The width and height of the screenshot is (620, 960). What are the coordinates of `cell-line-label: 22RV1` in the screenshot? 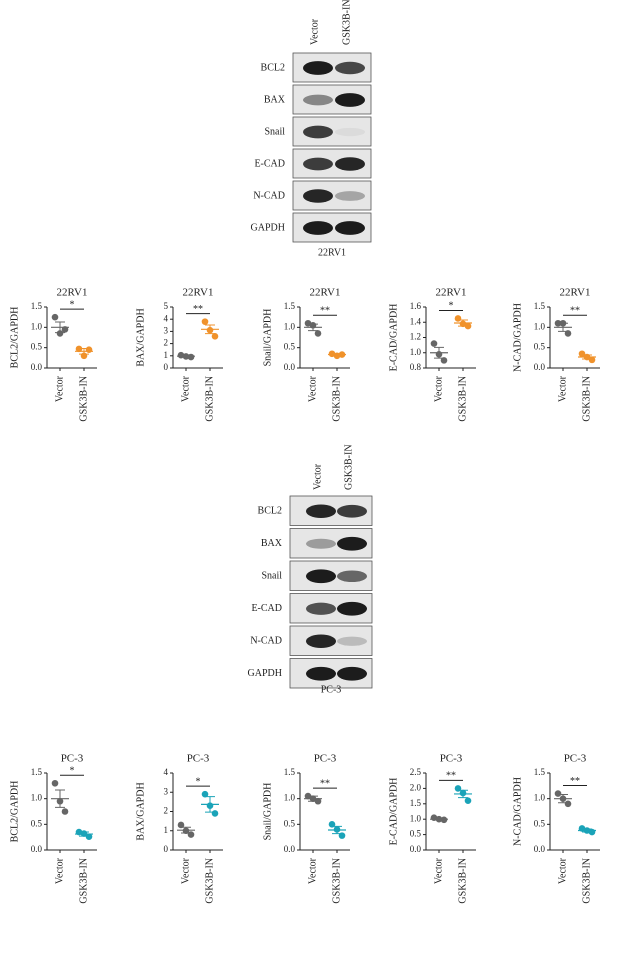 It's located at (332, 252).